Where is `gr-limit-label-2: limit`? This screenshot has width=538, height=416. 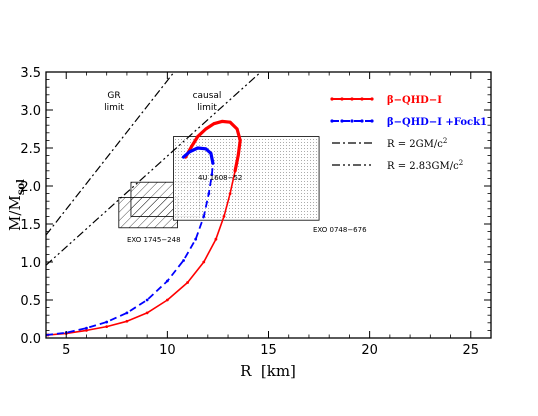
gr-limit-label-2: limit is located at coordinates (114, 108).